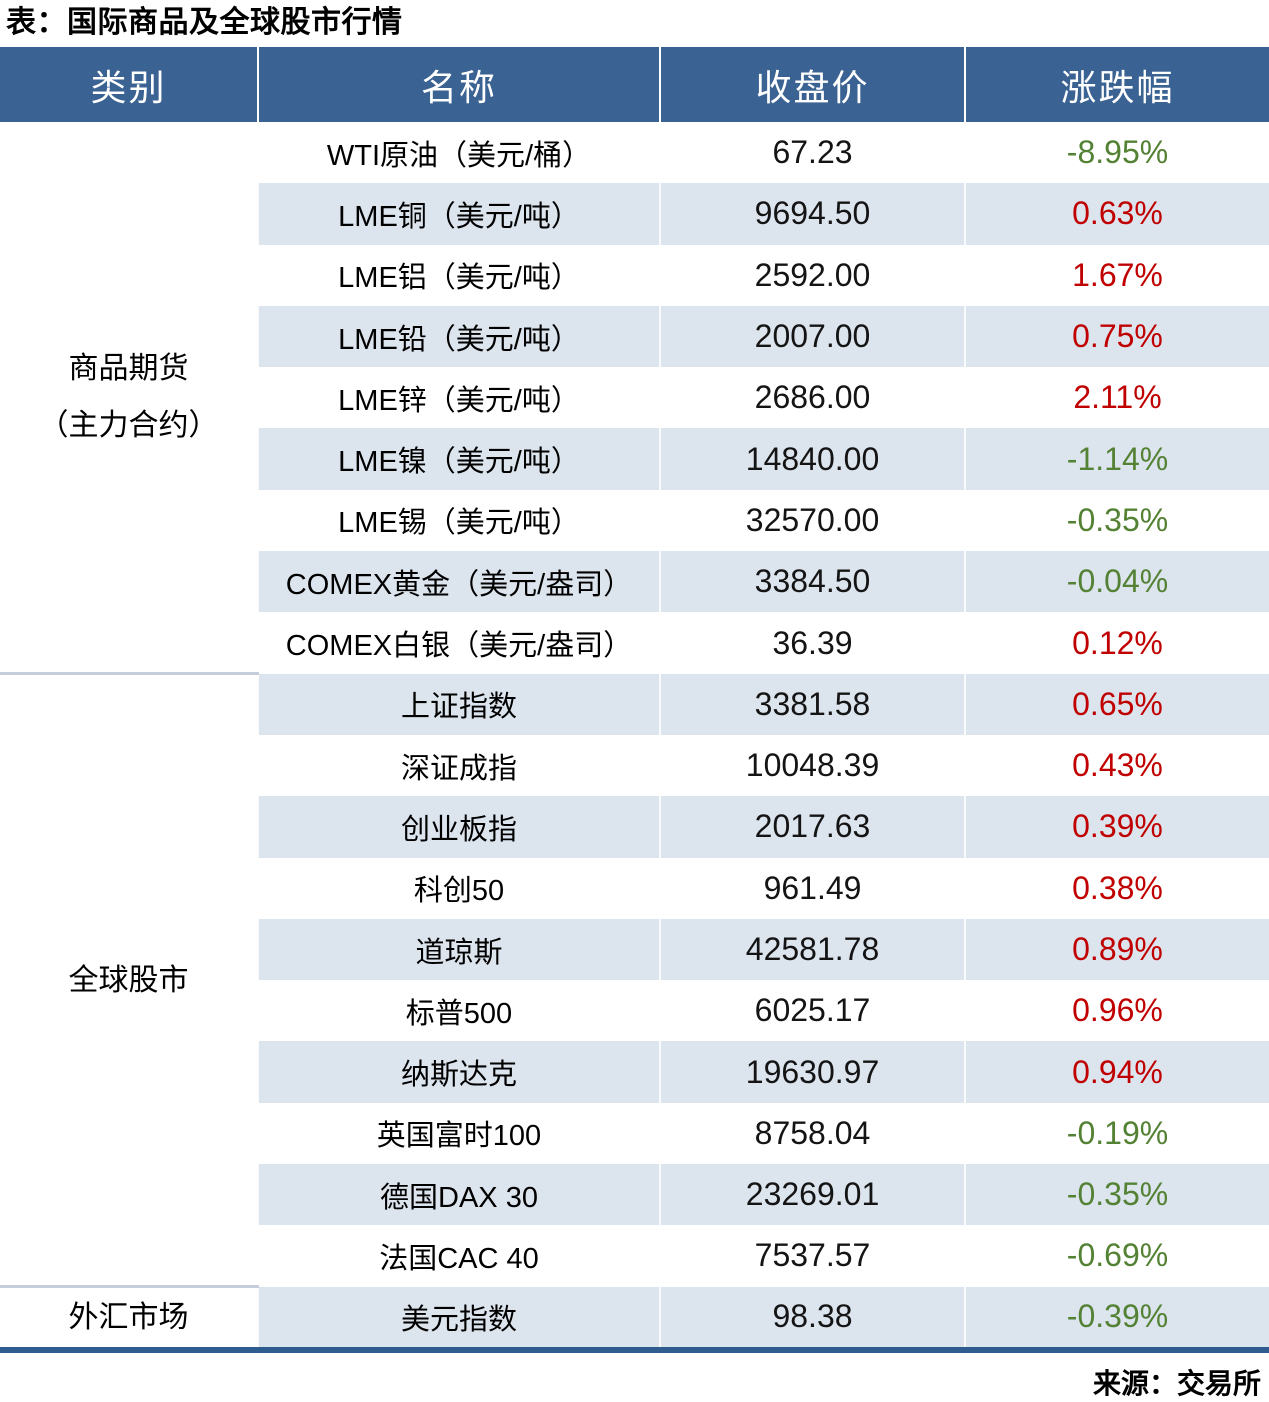  I want to click on category-cell: 外汇市场, so click(129, 1318).